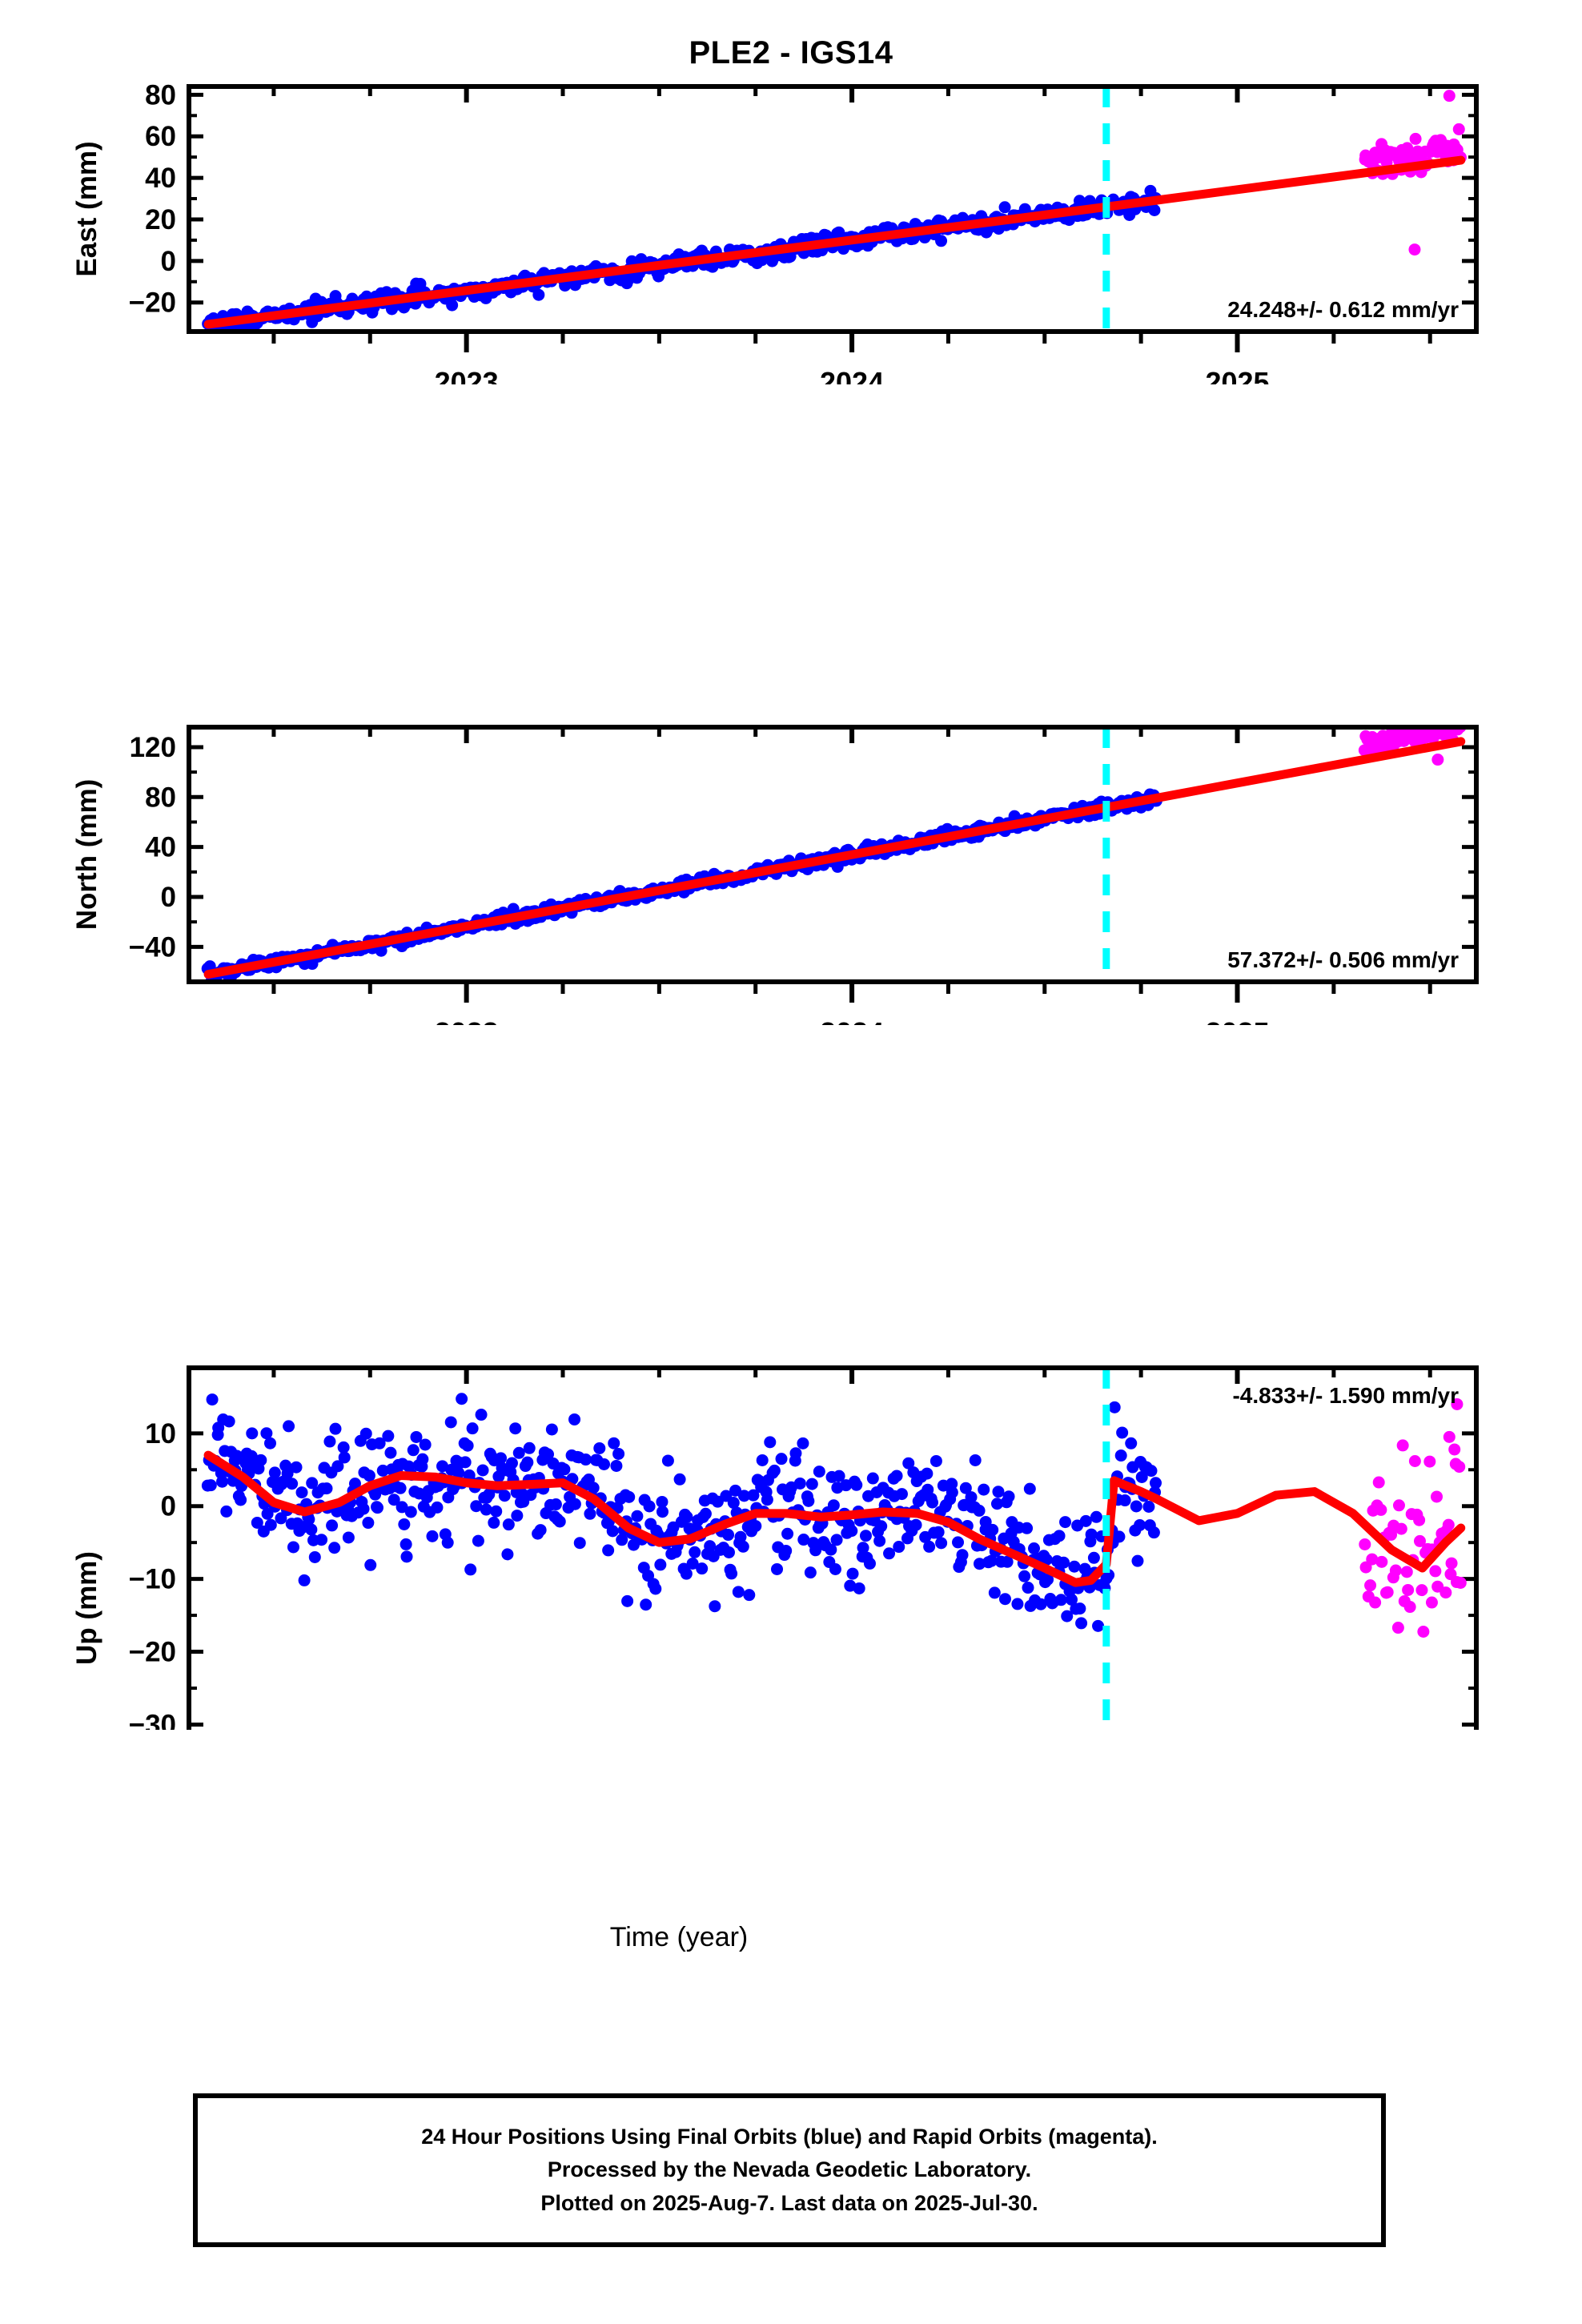 This screenshot has height=2324, width=1582. I want to click on y-axis-tick-label: 60, so click(161, 136).